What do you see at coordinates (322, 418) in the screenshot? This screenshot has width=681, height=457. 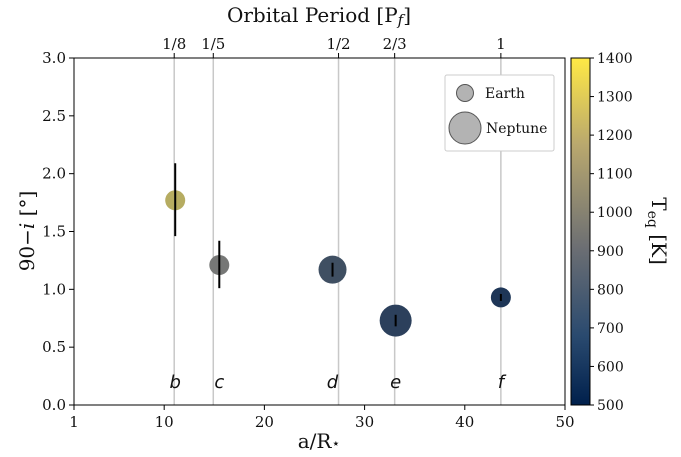 I see `x-axis-ticks: 1 10 20 30 40 50` at bounding box center [322, 418].